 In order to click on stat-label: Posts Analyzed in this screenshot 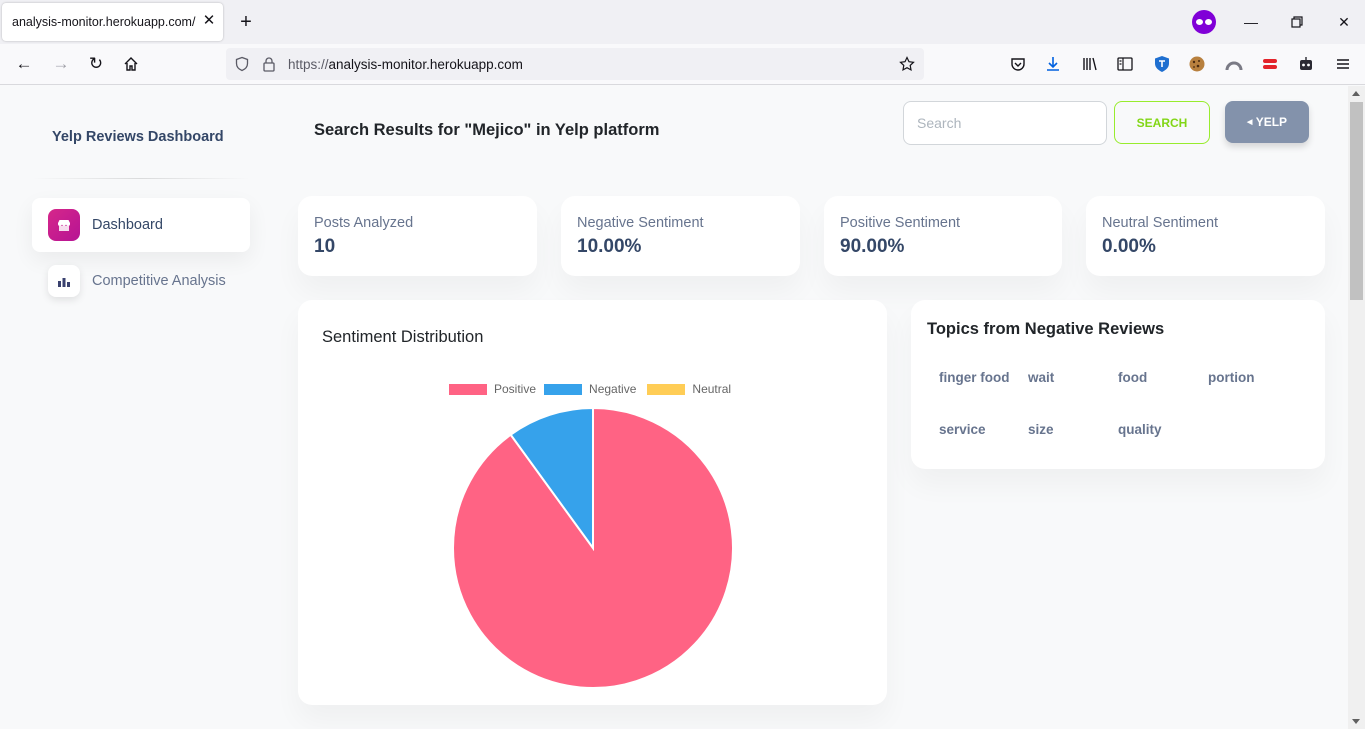, I will do `click(364, 223)`.